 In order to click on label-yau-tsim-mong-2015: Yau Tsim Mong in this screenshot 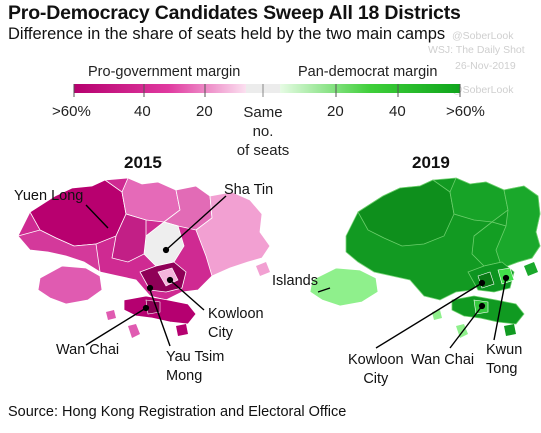, I will do `click(195, 367)`.